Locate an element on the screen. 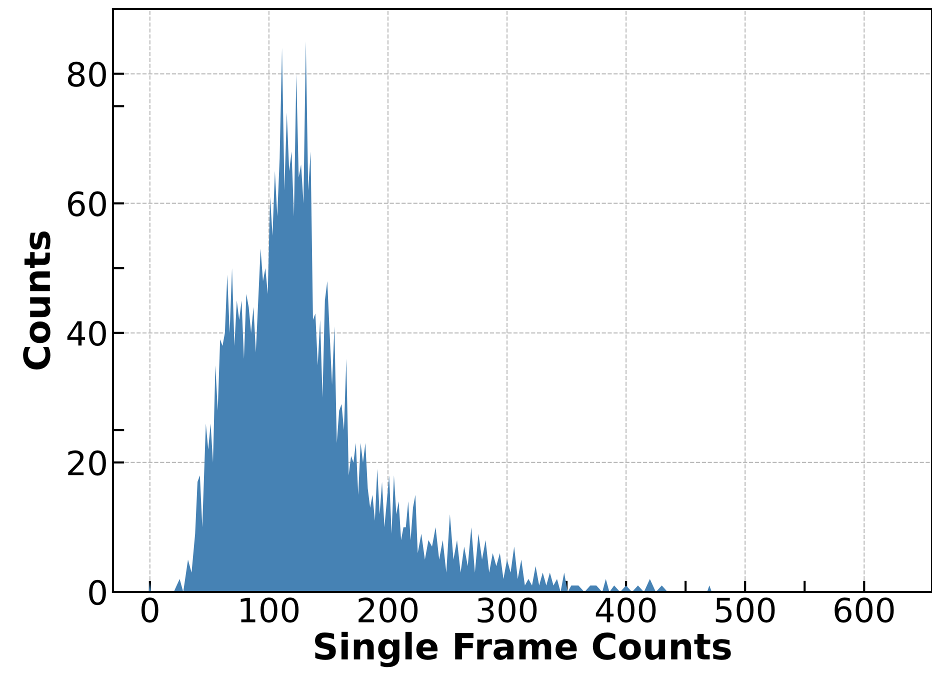  x-axis-title: Single Frame Counts is located at coordinates (523, 650).